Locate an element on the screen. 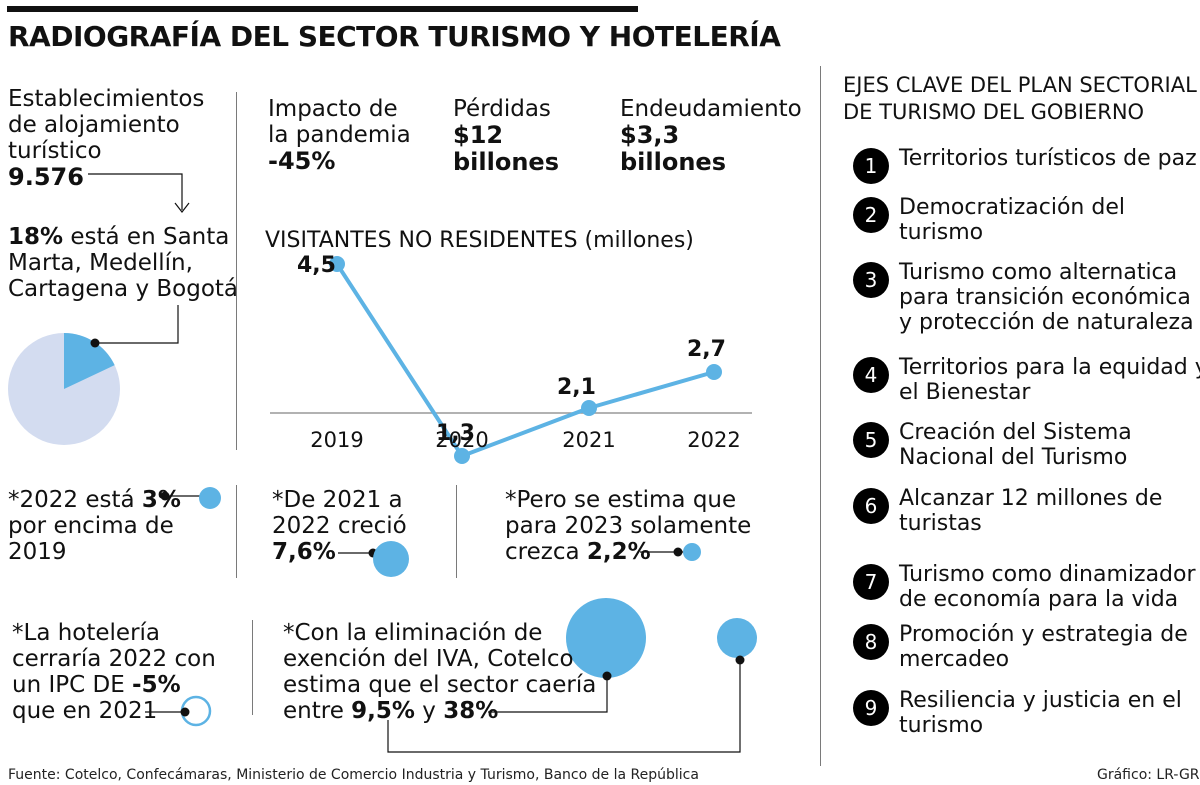 The height and width of the screenshot is (785, 1200). x-tick-2020: 2020 is located at coordinates (461, 440).